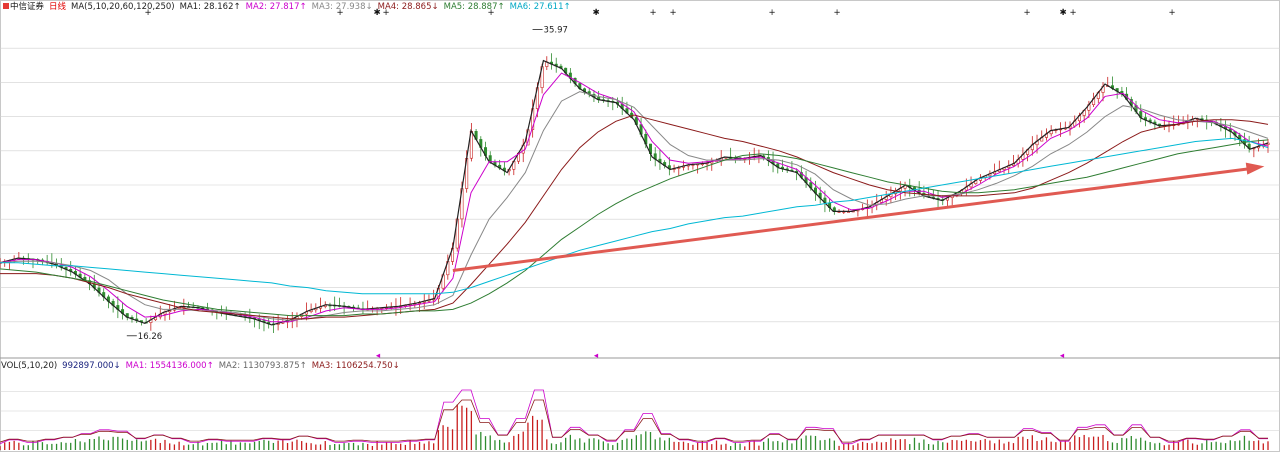 This screenshot has width=1280, height=452. I want to click on ma6-value: MA6: 27.611↑, so click(540, 7).